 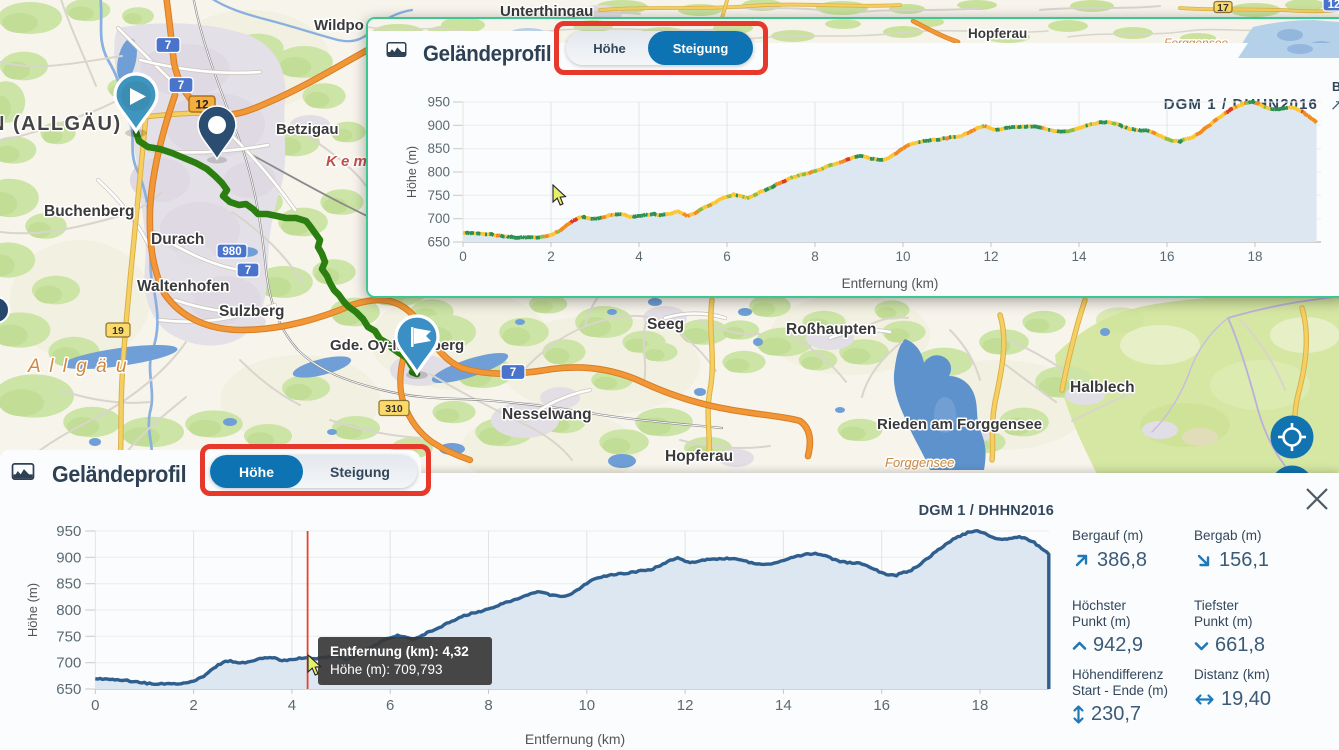 I want to click on svg-text: K e m, so click(x=346, y=161).